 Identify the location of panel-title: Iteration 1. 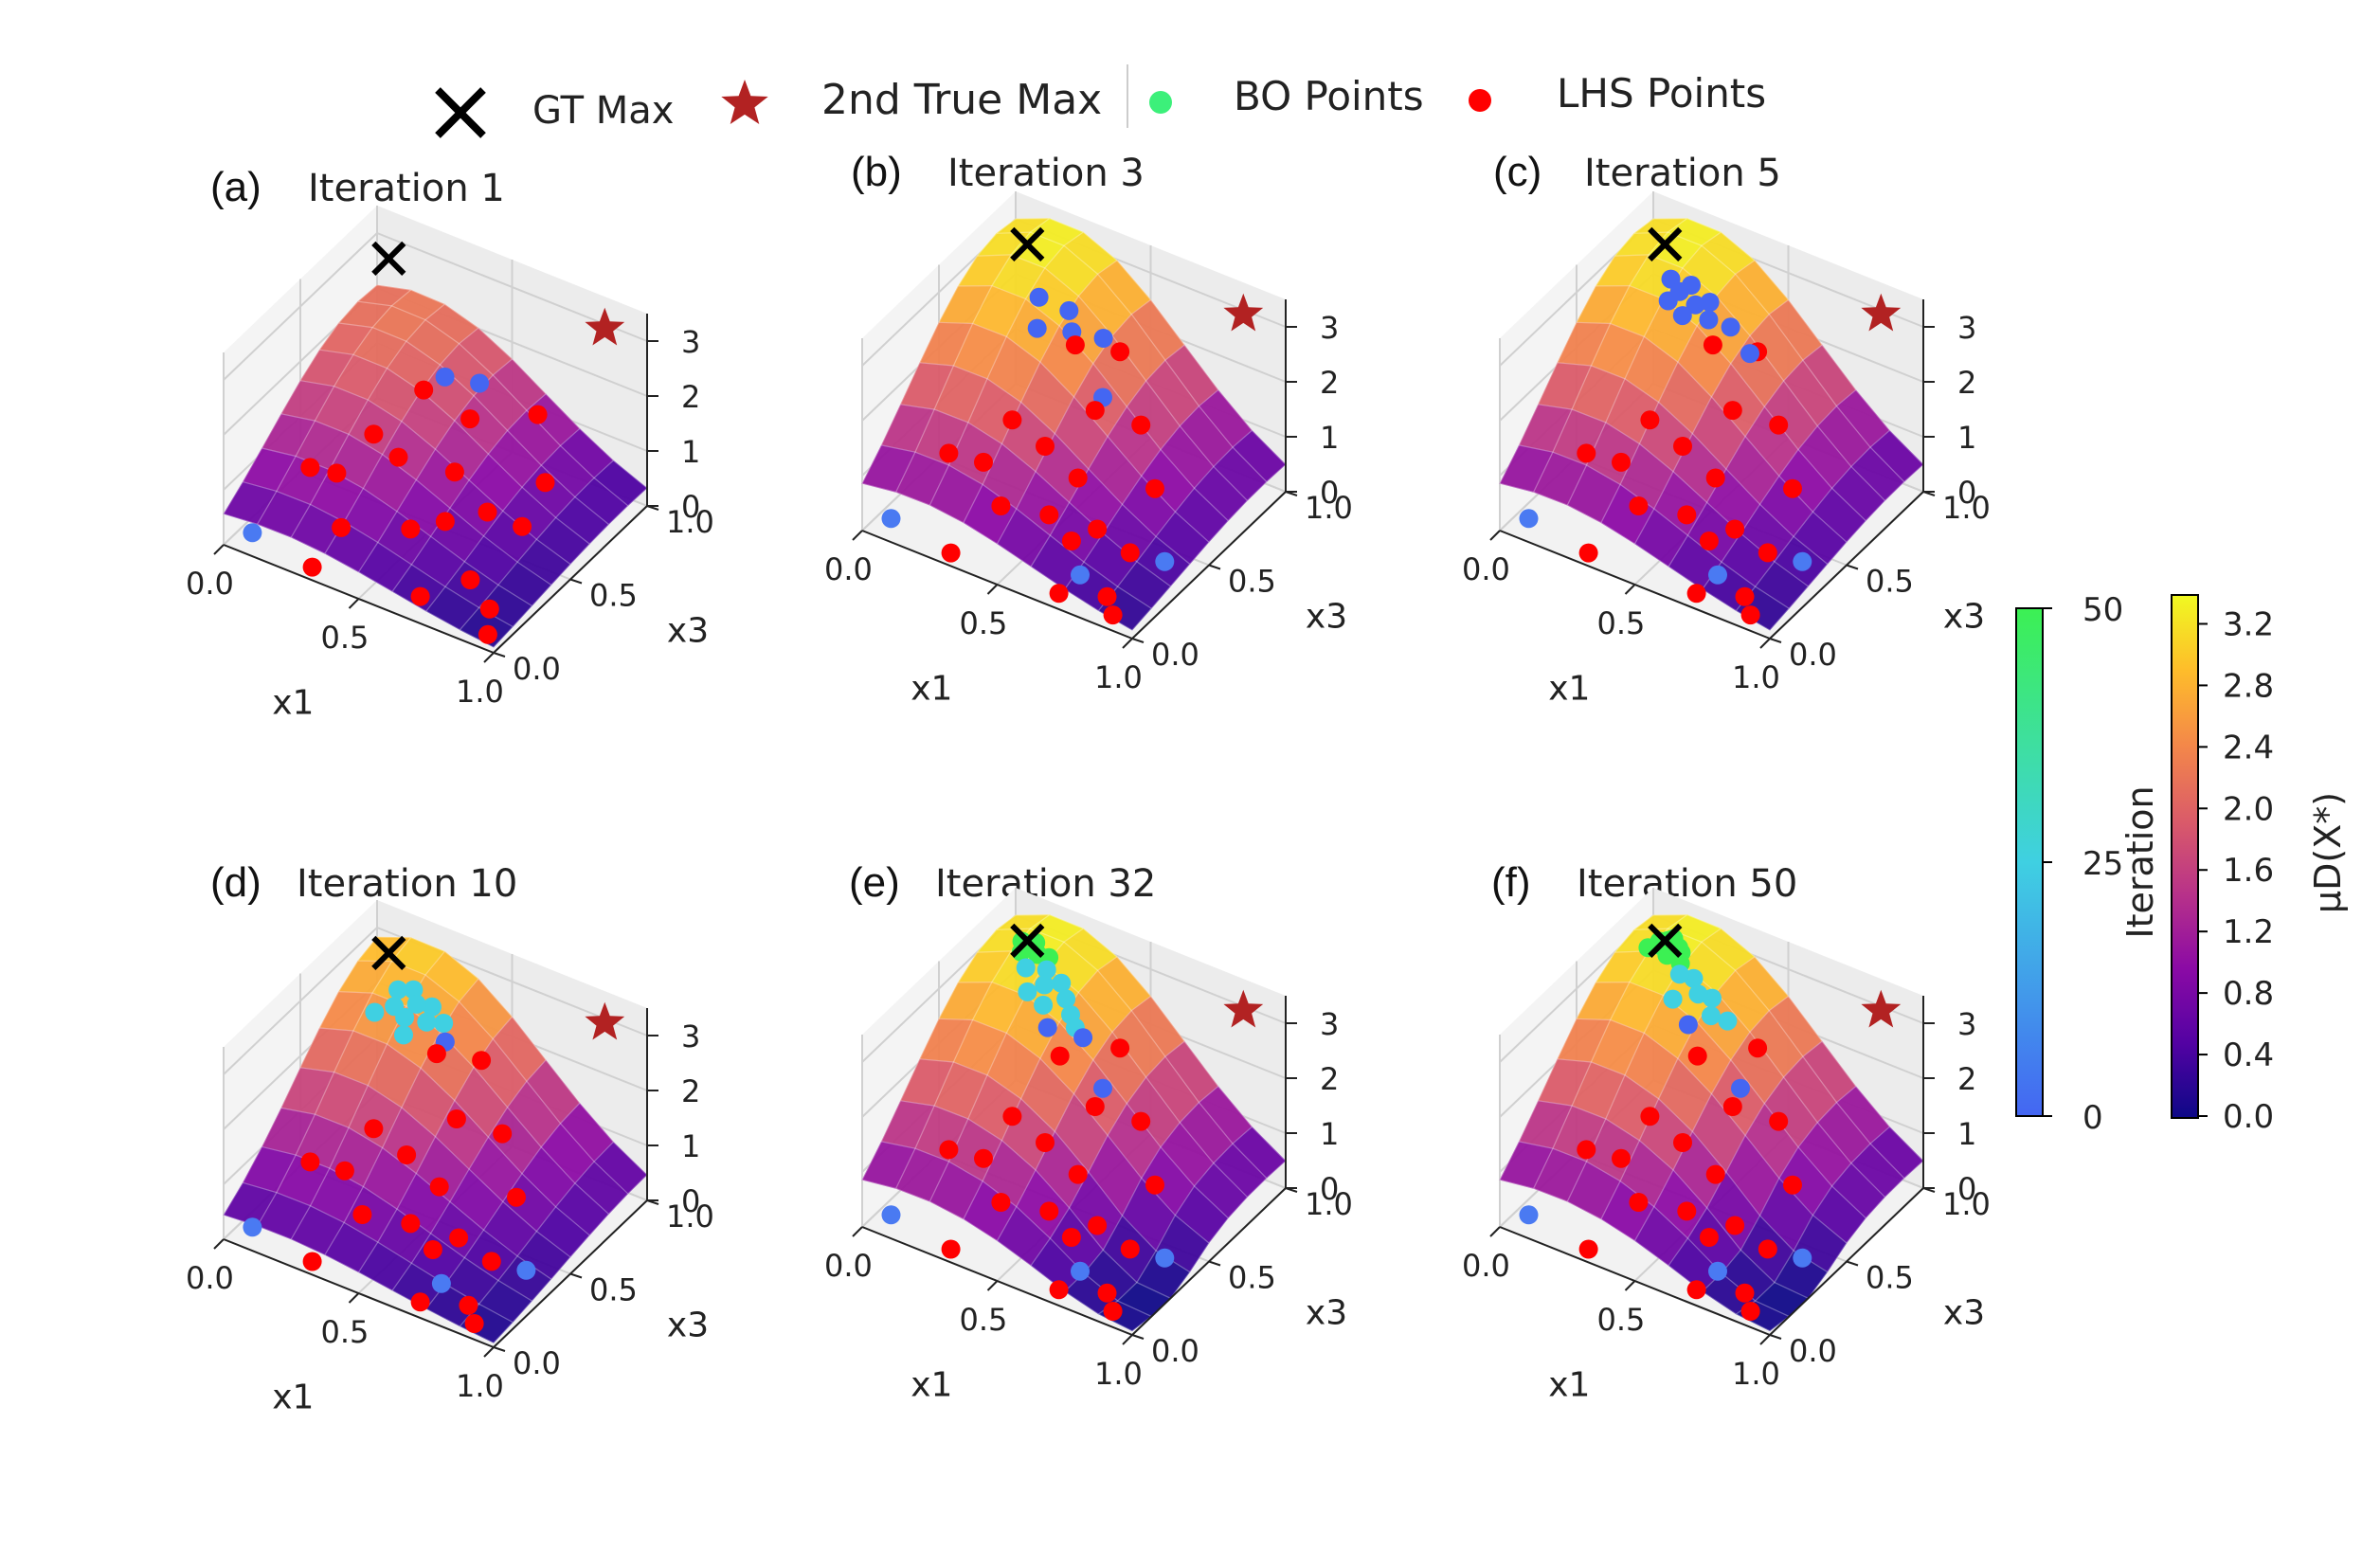
(406, 188).